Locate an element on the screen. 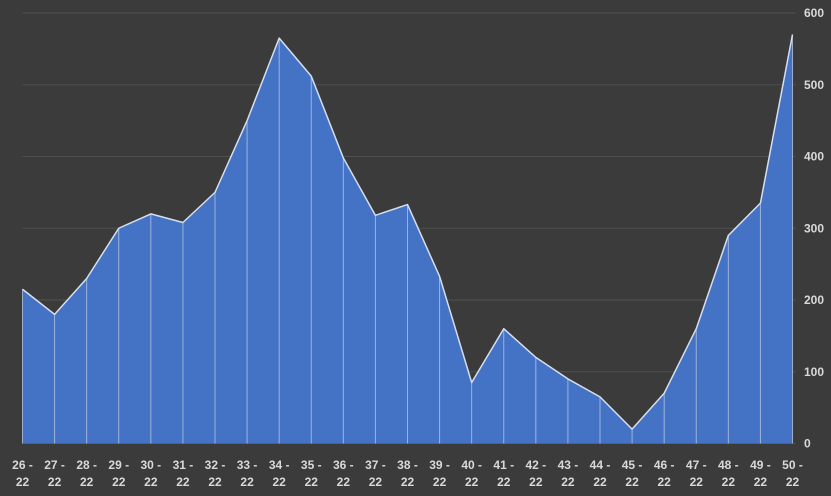 The height and width of the screenshot is (496, 831). x-tick-label-31 - 22: 31 - is located at coordinates (183, 465).